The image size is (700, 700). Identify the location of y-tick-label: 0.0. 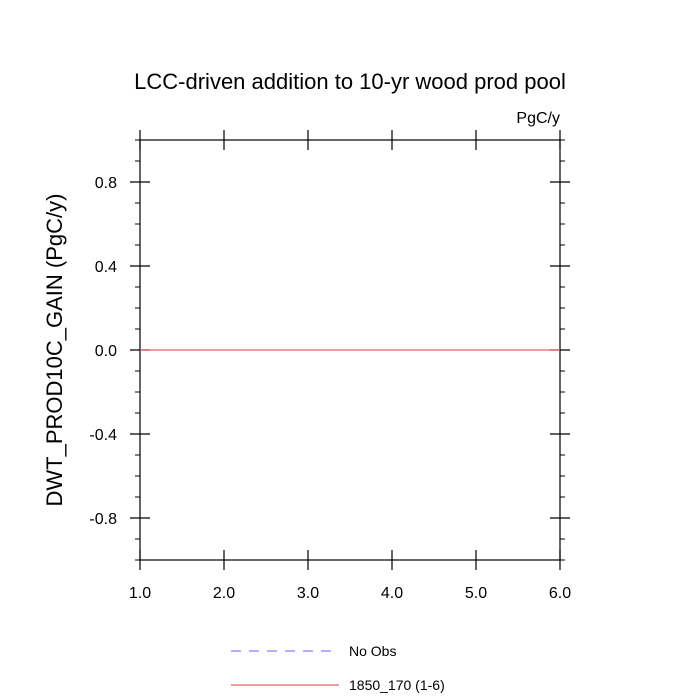
(106, 351).